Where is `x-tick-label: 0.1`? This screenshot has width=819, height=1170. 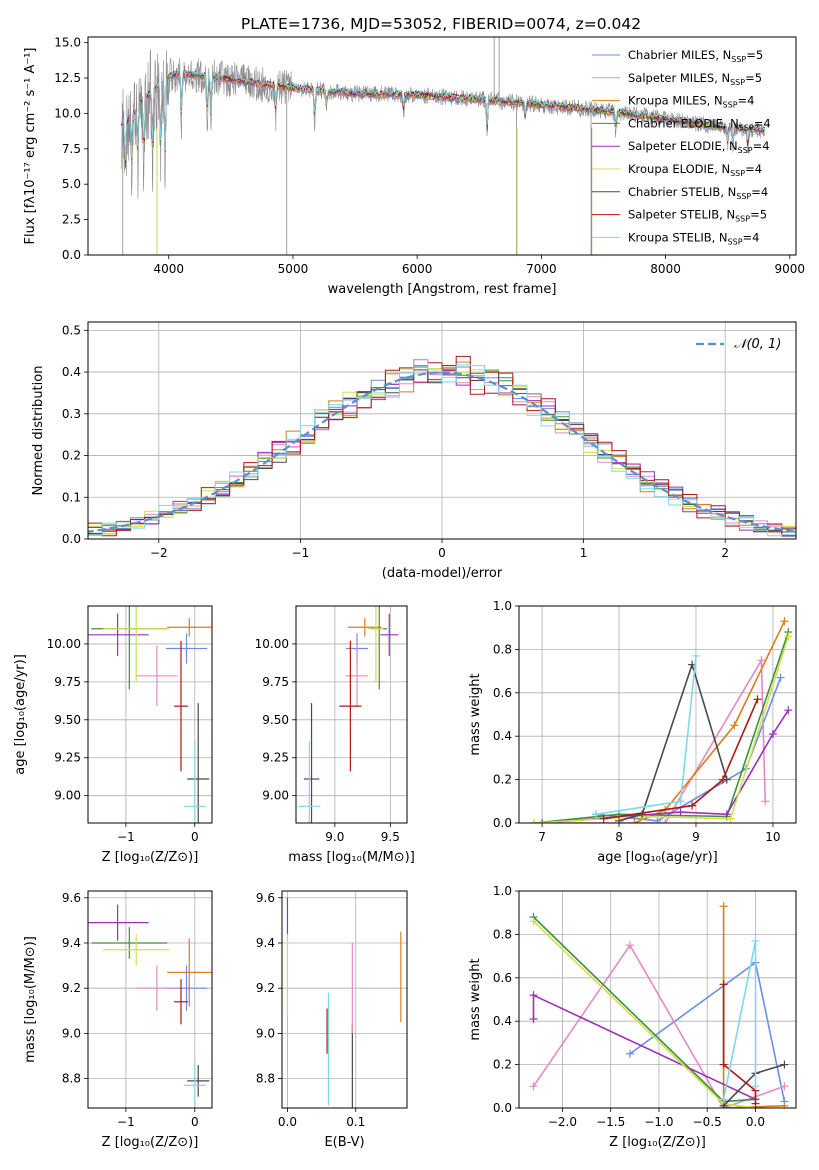
x-tick-label: 0.1 is located at coordinates (355, 1122).